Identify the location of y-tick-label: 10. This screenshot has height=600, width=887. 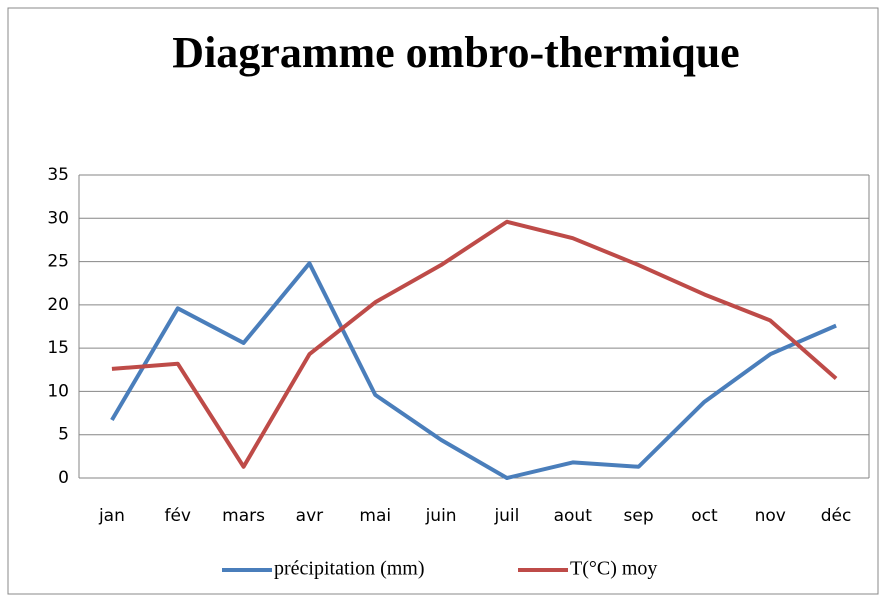
(58, 391).